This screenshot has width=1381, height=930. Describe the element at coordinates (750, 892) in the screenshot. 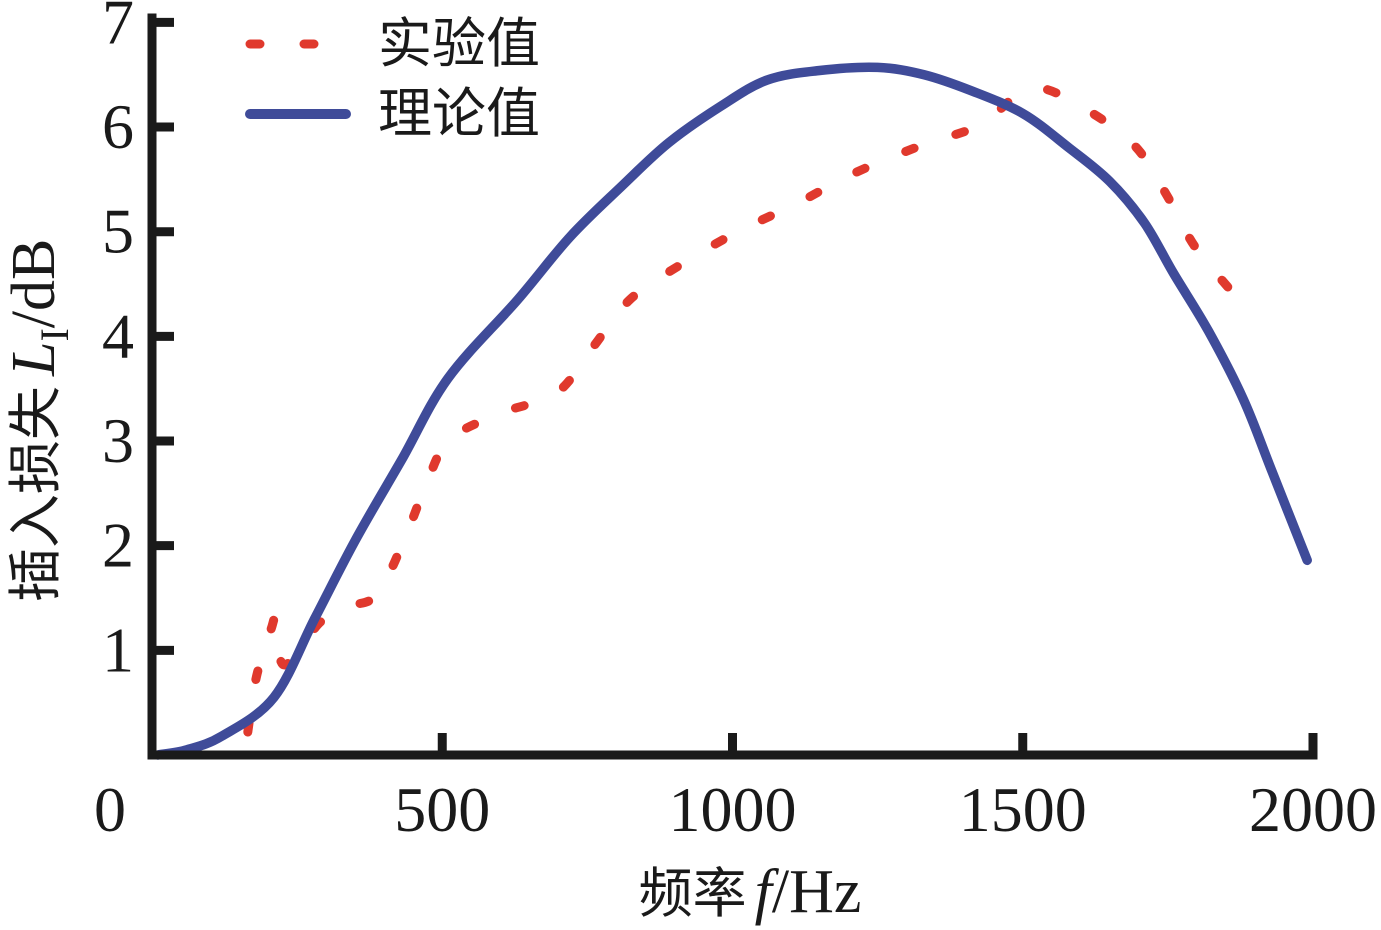

I see `x-axis-label: 频率 f/Hz` at that location.